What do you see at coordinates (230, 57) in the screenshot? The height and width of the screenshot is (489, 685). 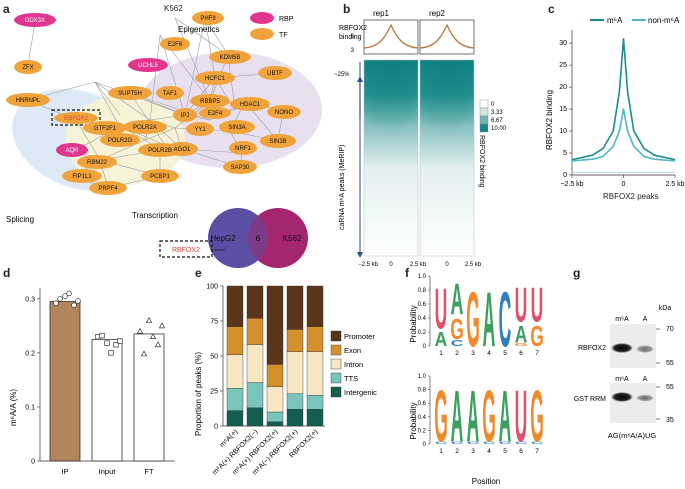 I see `node-KDM5B` at bounding box center [230, 57].